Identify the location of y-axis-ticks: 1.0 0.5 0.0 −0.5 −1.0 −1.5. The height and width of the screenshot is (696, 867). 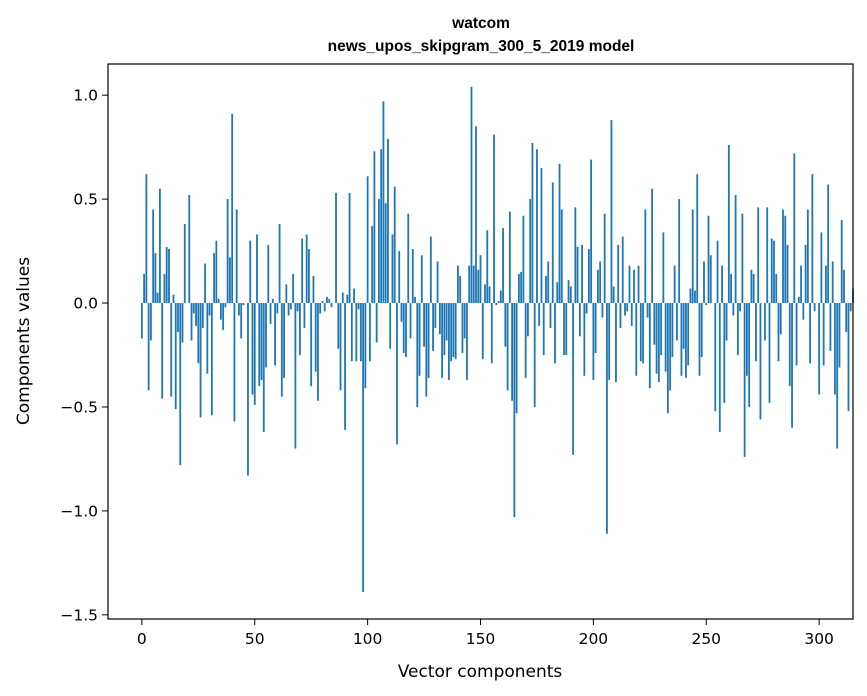
(84, 355).